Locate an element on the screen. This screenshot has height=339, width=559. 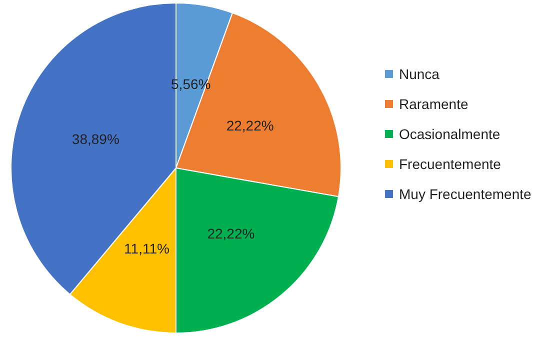
legend-label: Nunca is located at coordinates (419, 74).